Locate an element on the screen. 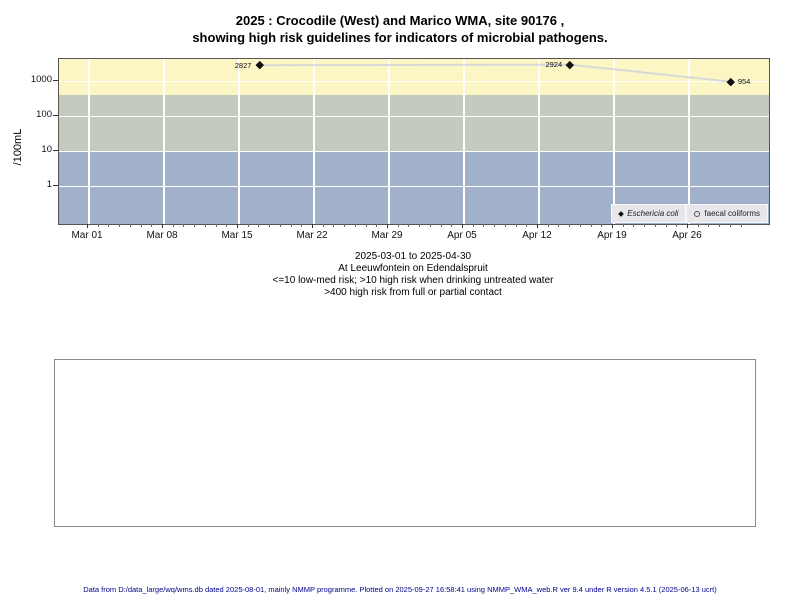 The height and width of the screenshot is (600, 800). y-tick-label: 1 is located at coordinates (49, 184).